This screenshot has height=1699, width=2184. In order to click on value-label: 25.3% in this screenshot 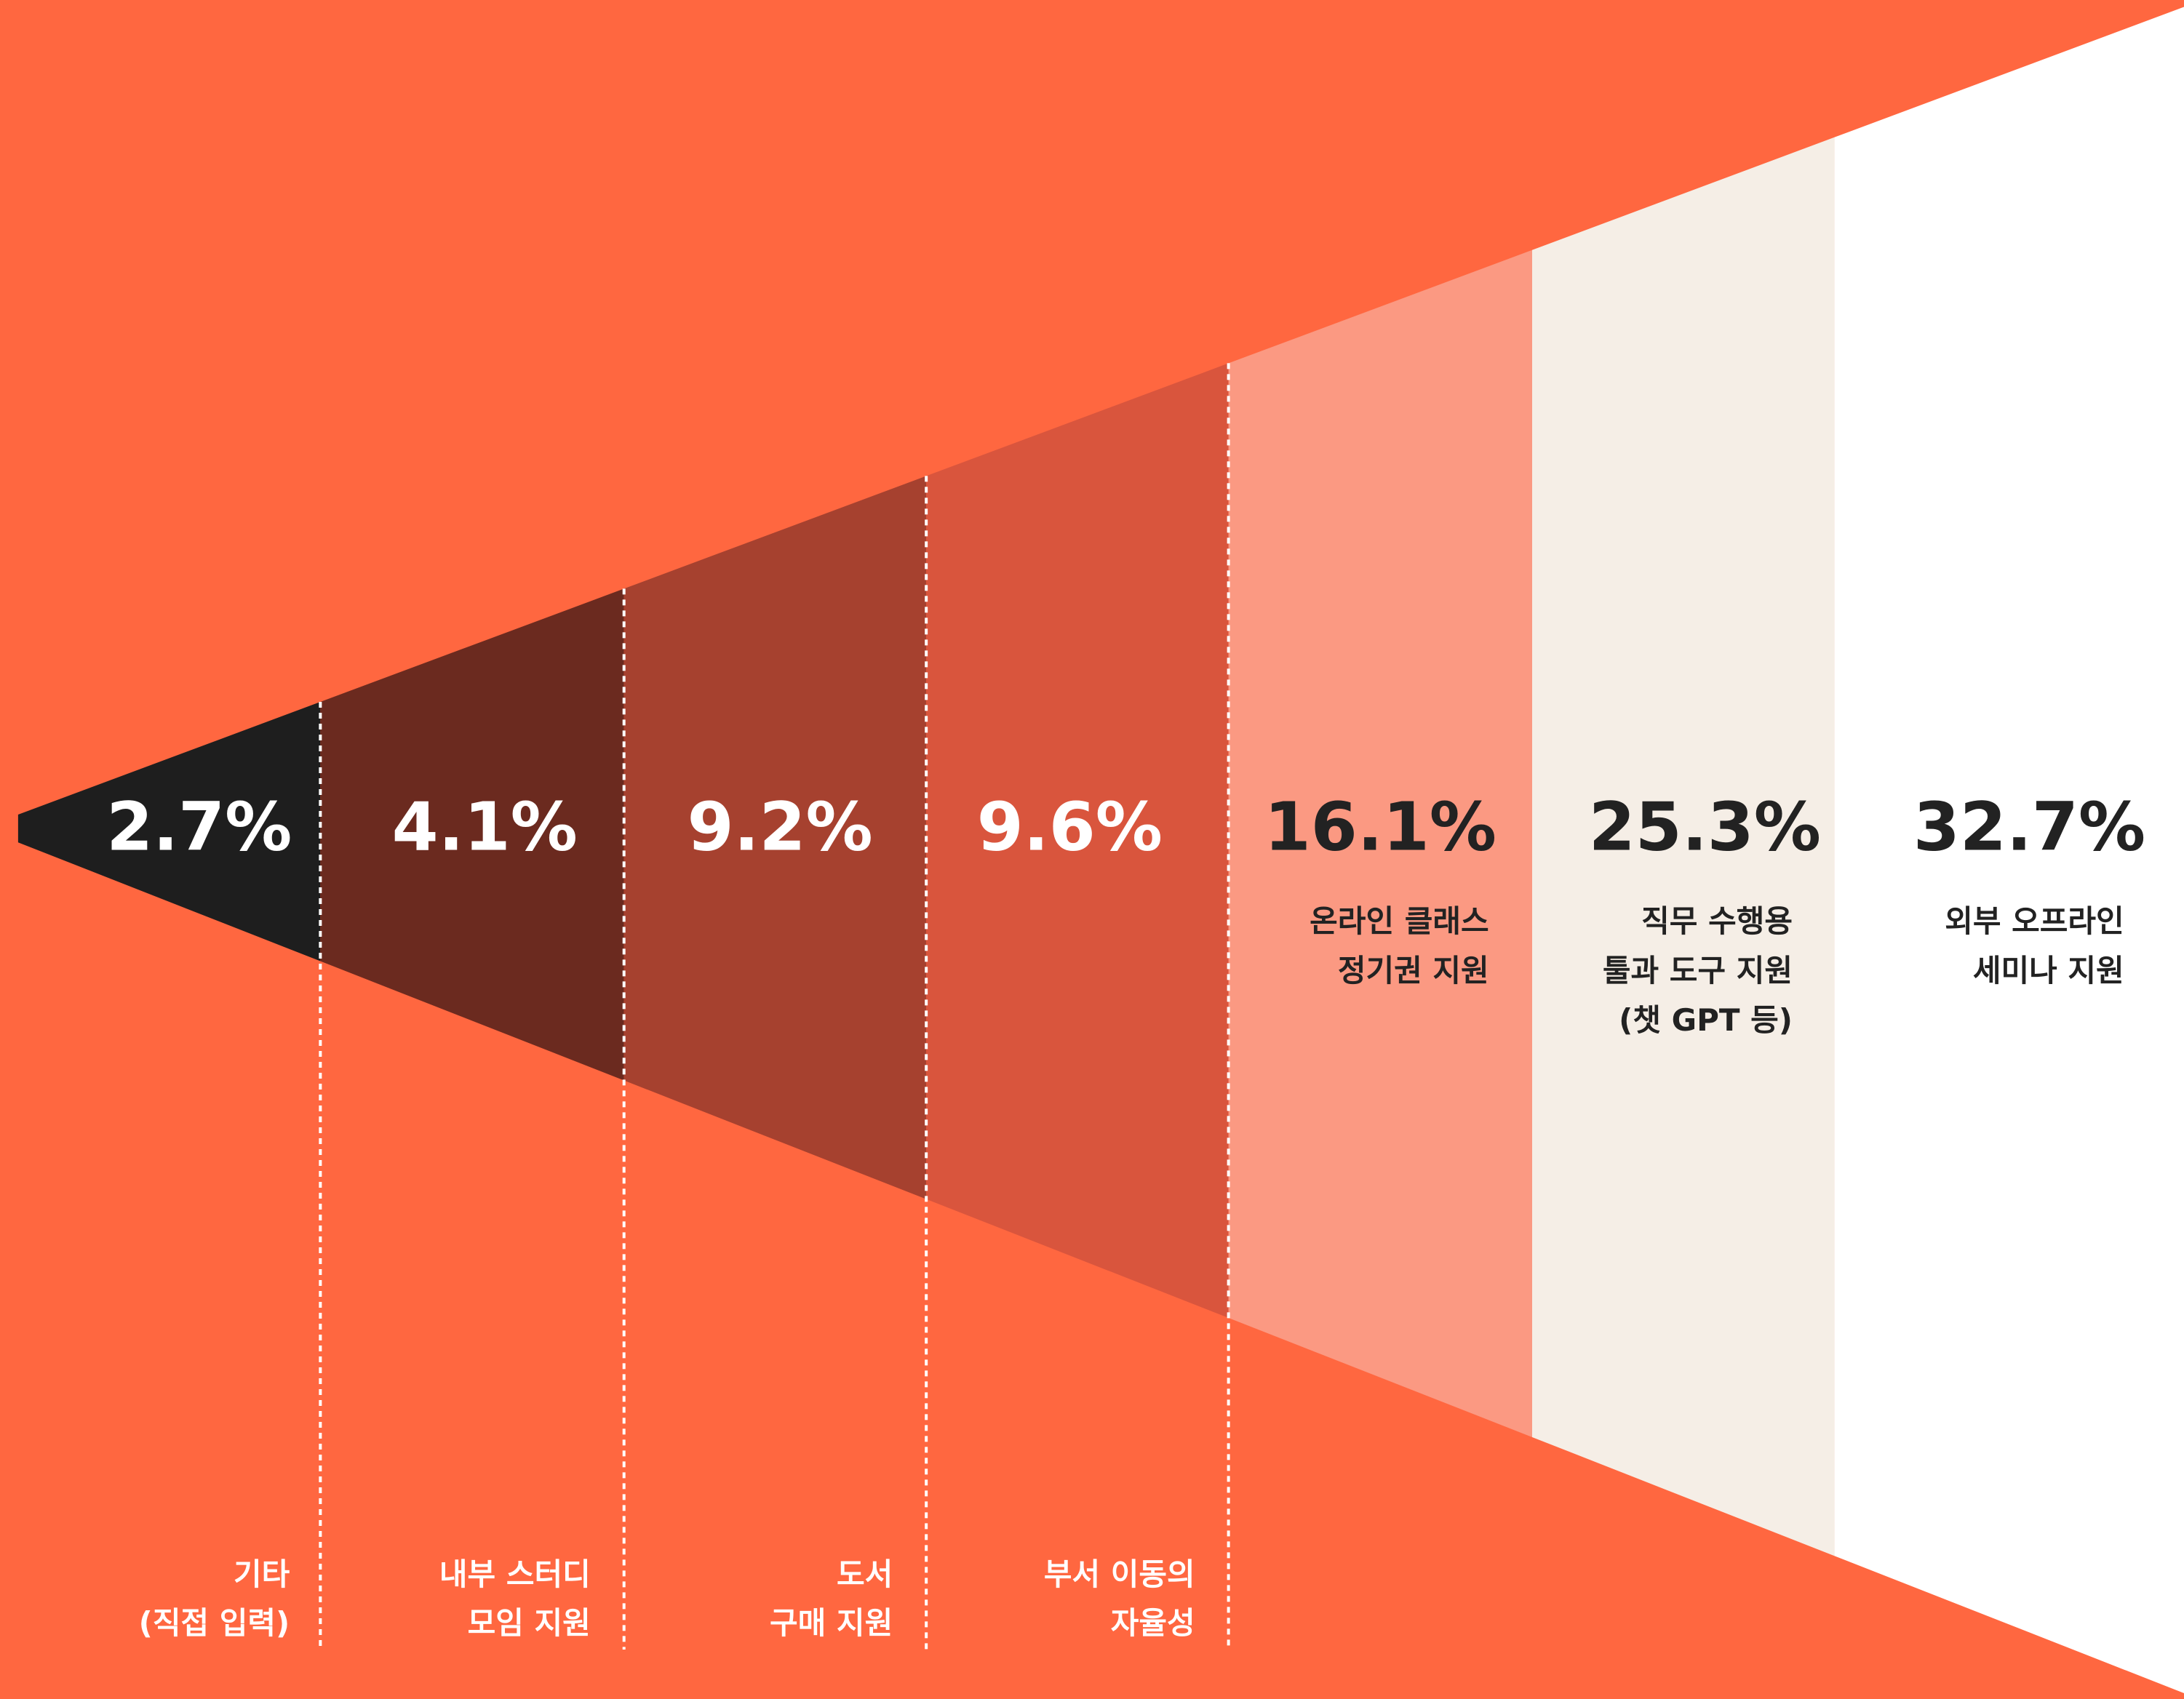, I will do `click(1705, 827)`.